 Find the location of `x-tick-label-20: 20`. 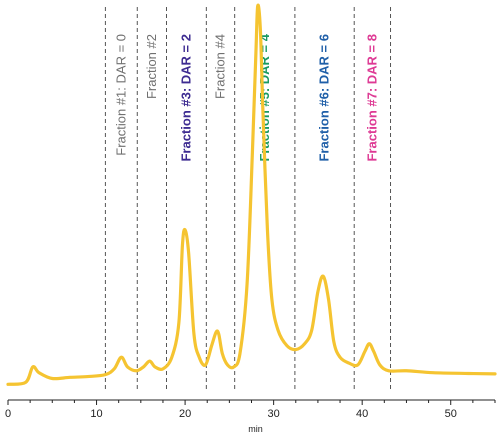

x-tick-label-20: 20 is located at coordinates (185, 414).